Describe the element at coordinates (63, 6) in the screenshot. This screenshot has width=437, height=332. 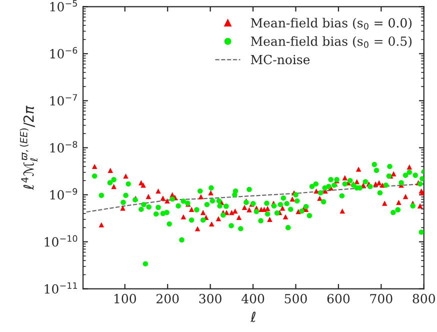
I see `y-tick-label: 10$^{−5}$` at that location.